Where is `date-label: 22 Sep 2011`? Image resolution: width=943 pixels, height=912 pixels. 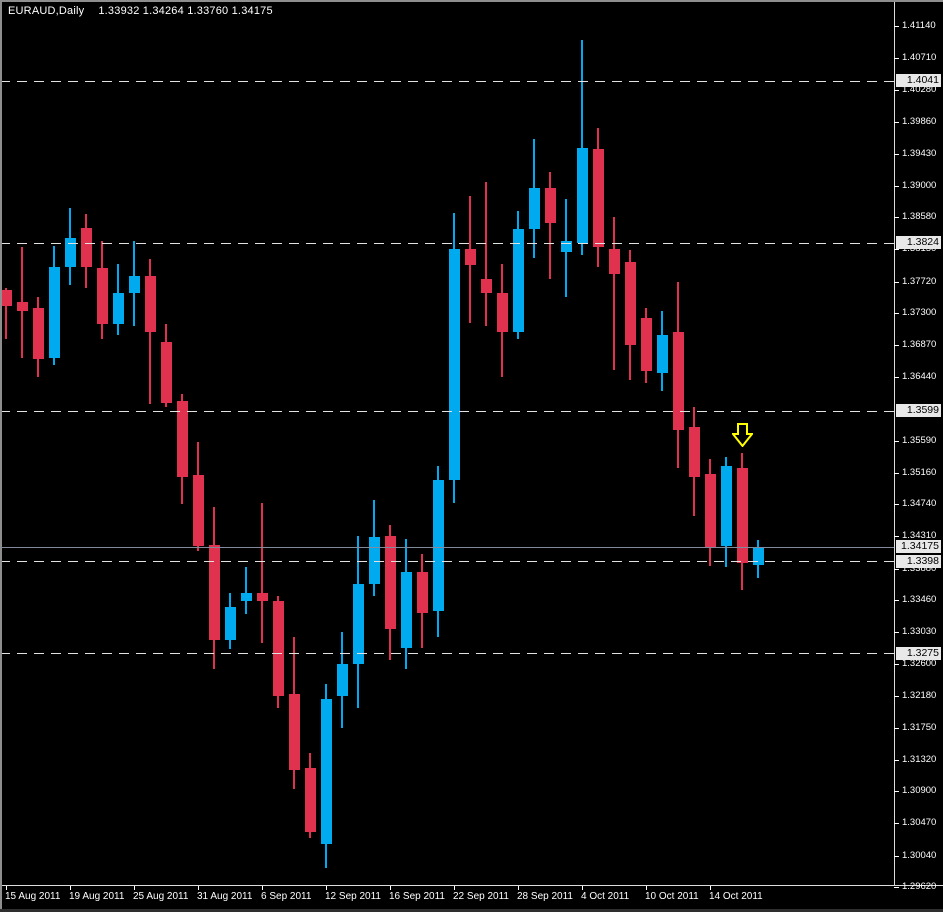
date-label: 22 Sep 2011 is located at coordinates (481, 896).